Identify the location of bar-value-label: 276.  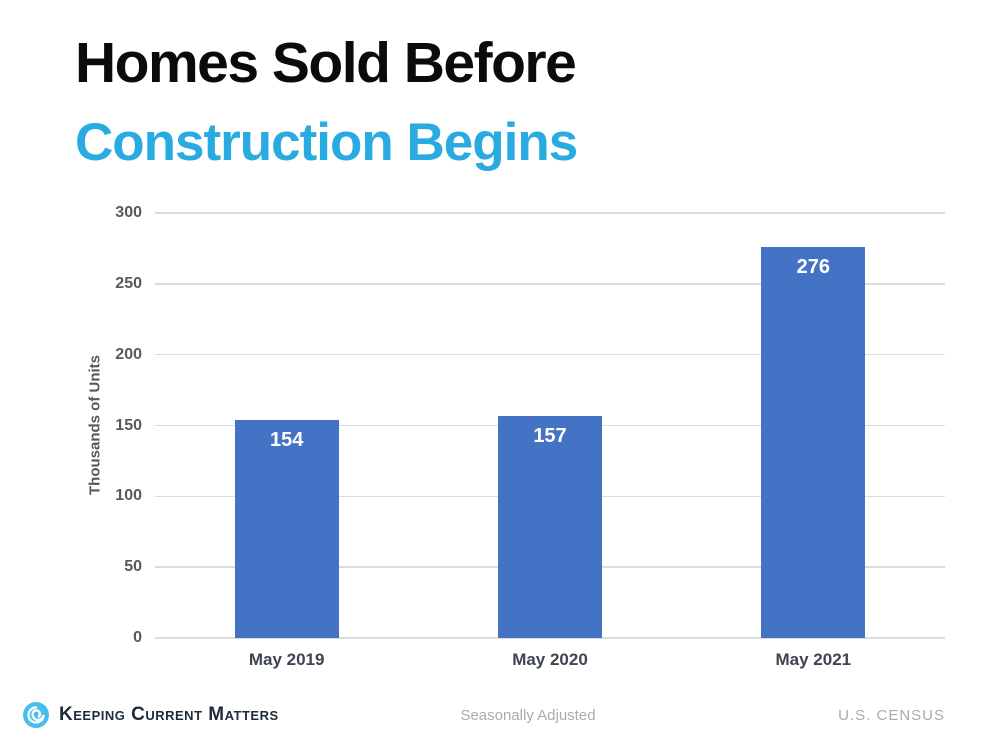
(813, 267).